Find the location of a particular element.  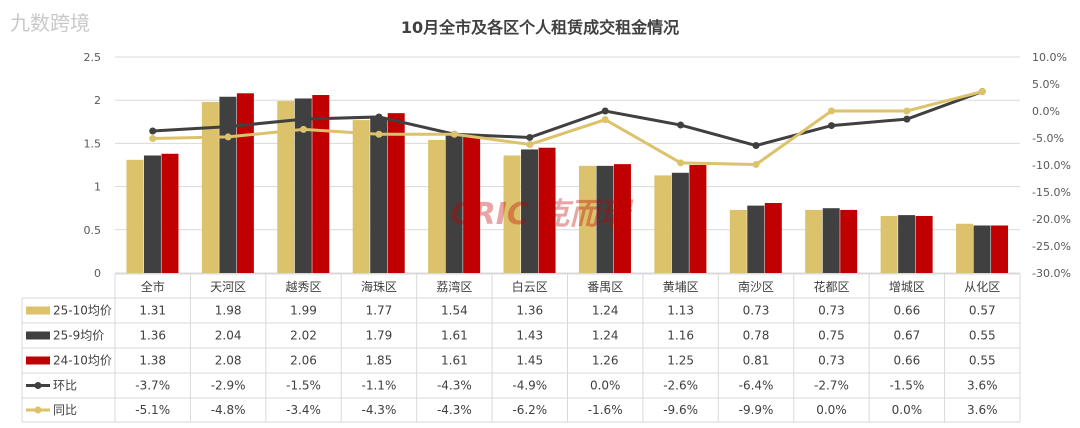

table-cell: 0.78 is located at coordinates (756, 336).